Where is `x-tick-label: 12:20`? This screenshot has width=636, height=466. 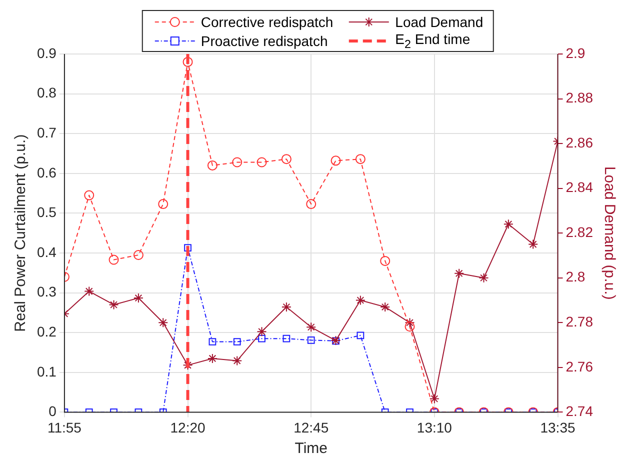 x-tick-label: 12:20 is located at coordinates (188, 427).